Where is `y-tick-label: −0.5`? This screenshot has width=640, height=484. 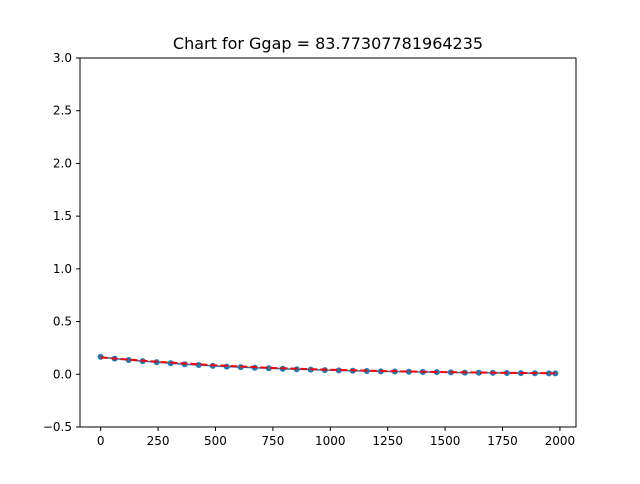
y-tick-label: −0.5 is located at coordinates (57, 427).